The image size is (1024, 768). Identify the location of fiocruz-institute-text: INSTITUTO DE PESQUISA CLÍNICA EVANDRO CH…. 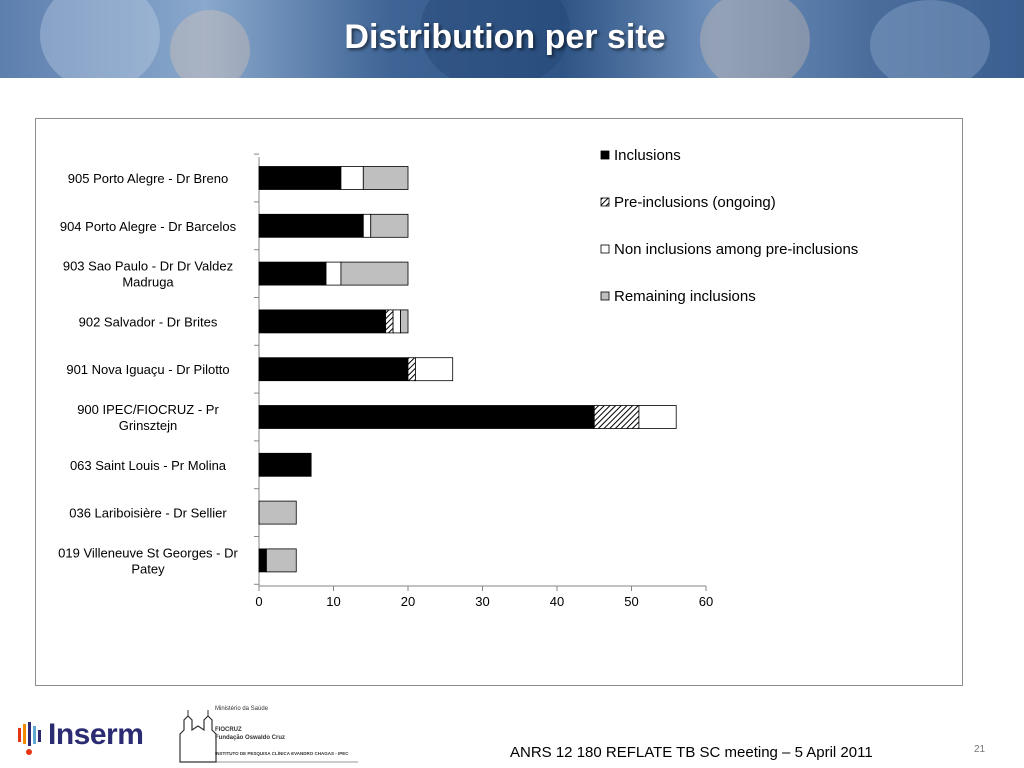
(282, 753).